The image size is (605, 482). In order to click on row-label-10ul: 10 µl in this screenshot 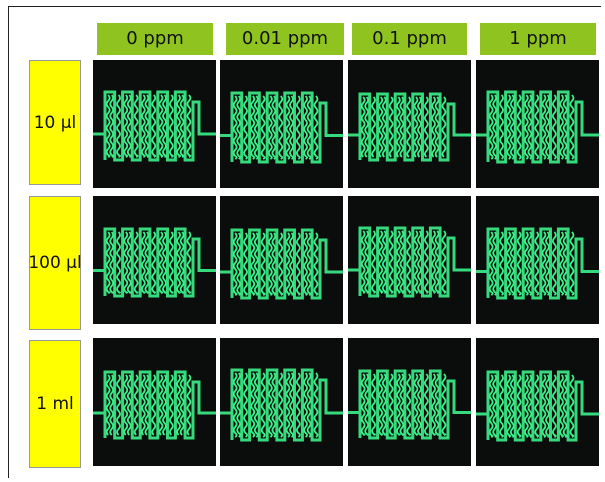, I will do `click(55, 122)`.